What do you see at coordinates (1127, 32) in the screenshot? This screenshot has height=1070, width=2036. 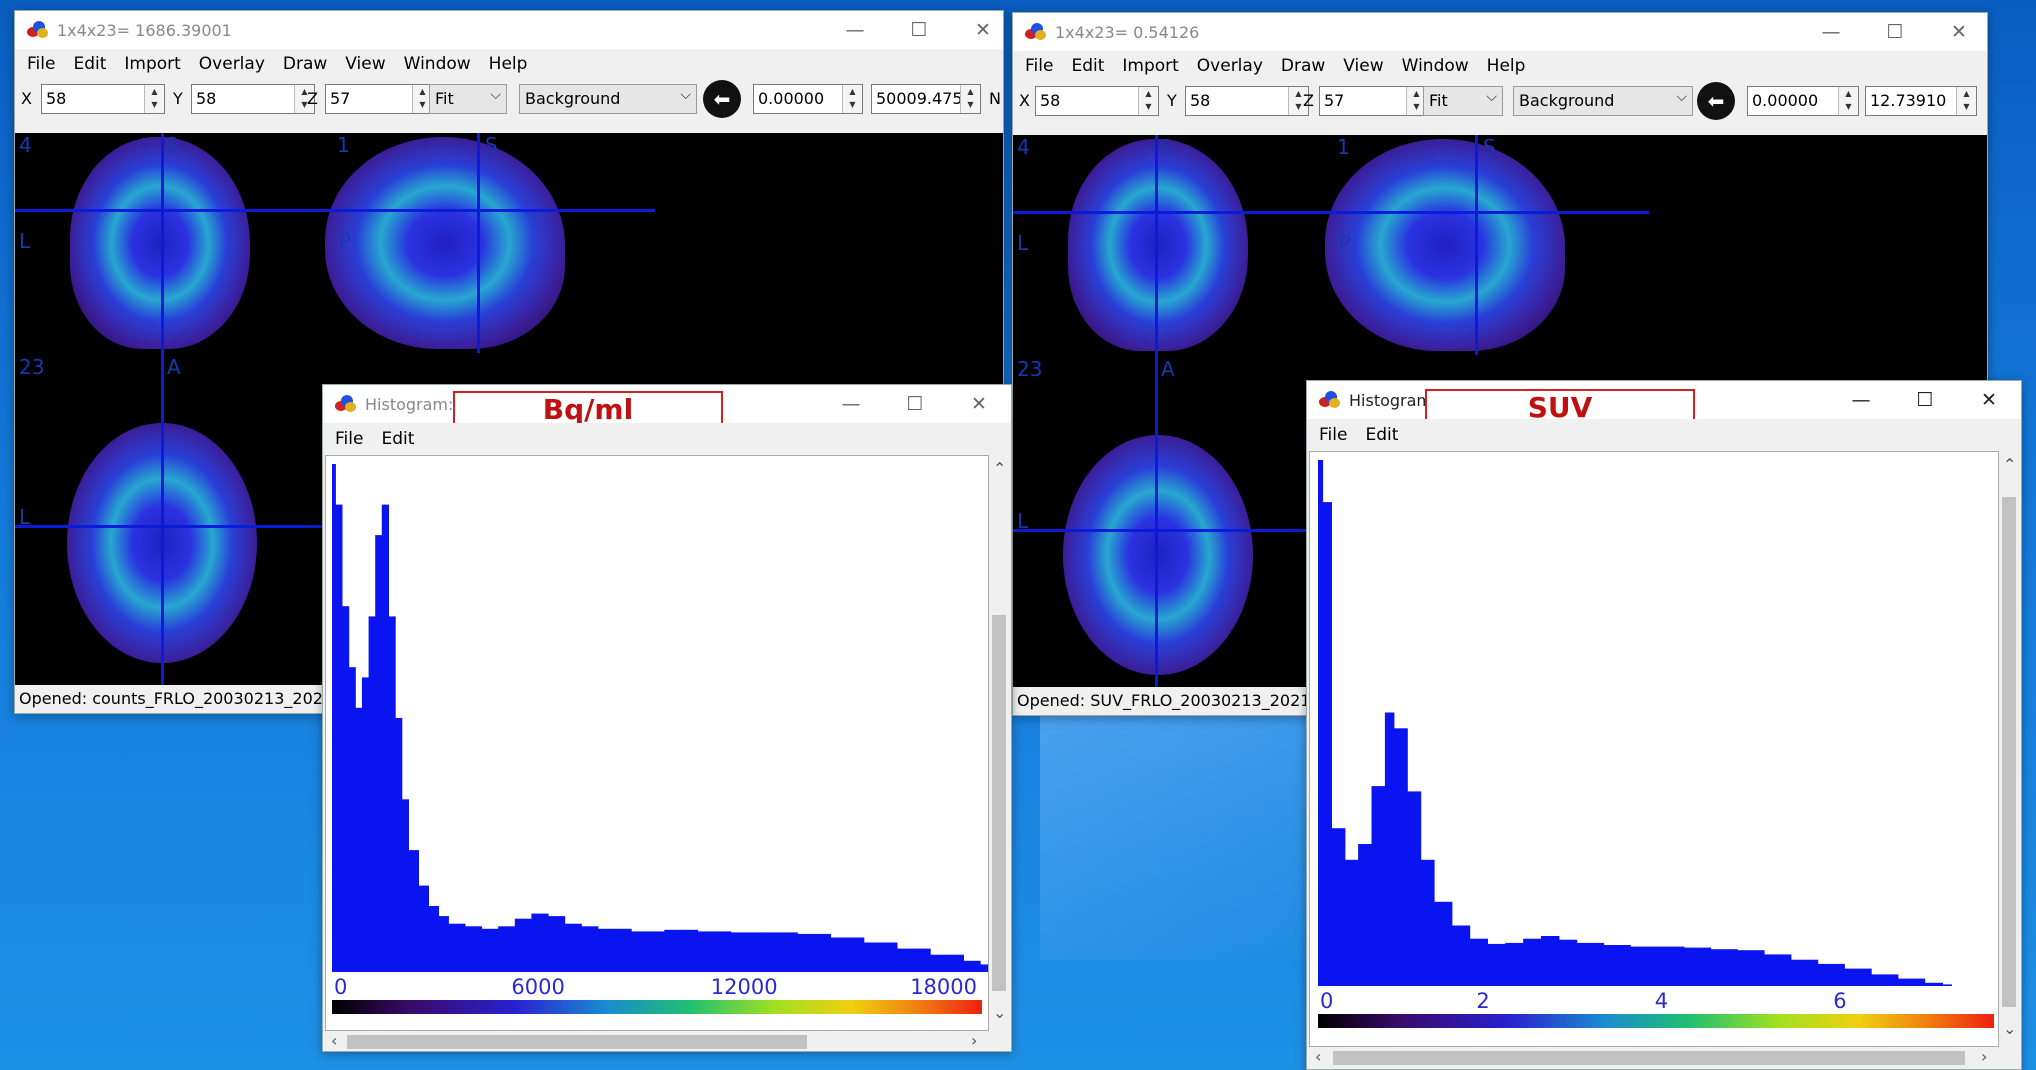 I see `window-title: 1x4x23= 0.54126` at bounding box center [1127, 32].